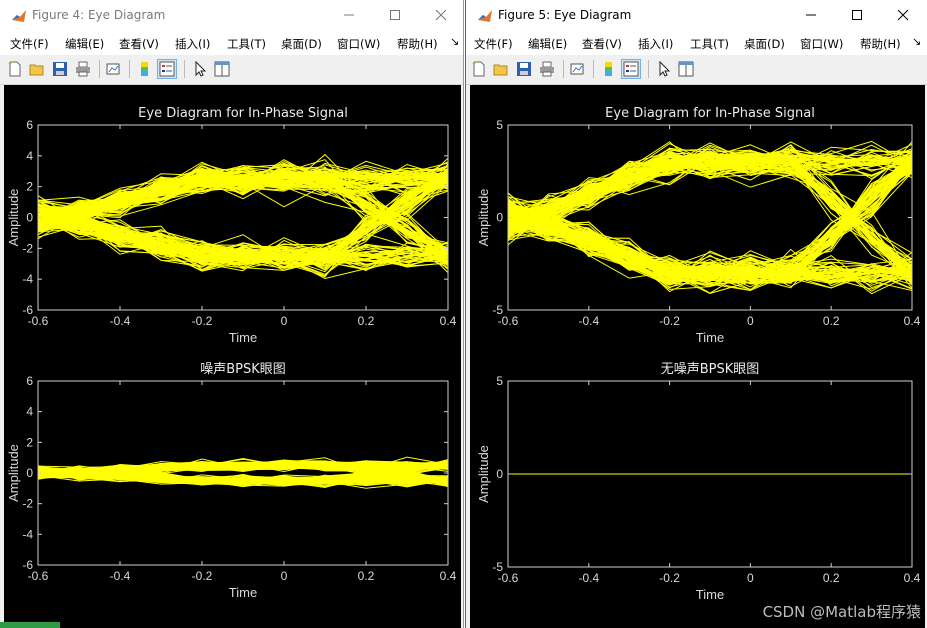 This screenshot has height=628, width=927. I want to click on y-tick-label: 4, so click(29, 156).